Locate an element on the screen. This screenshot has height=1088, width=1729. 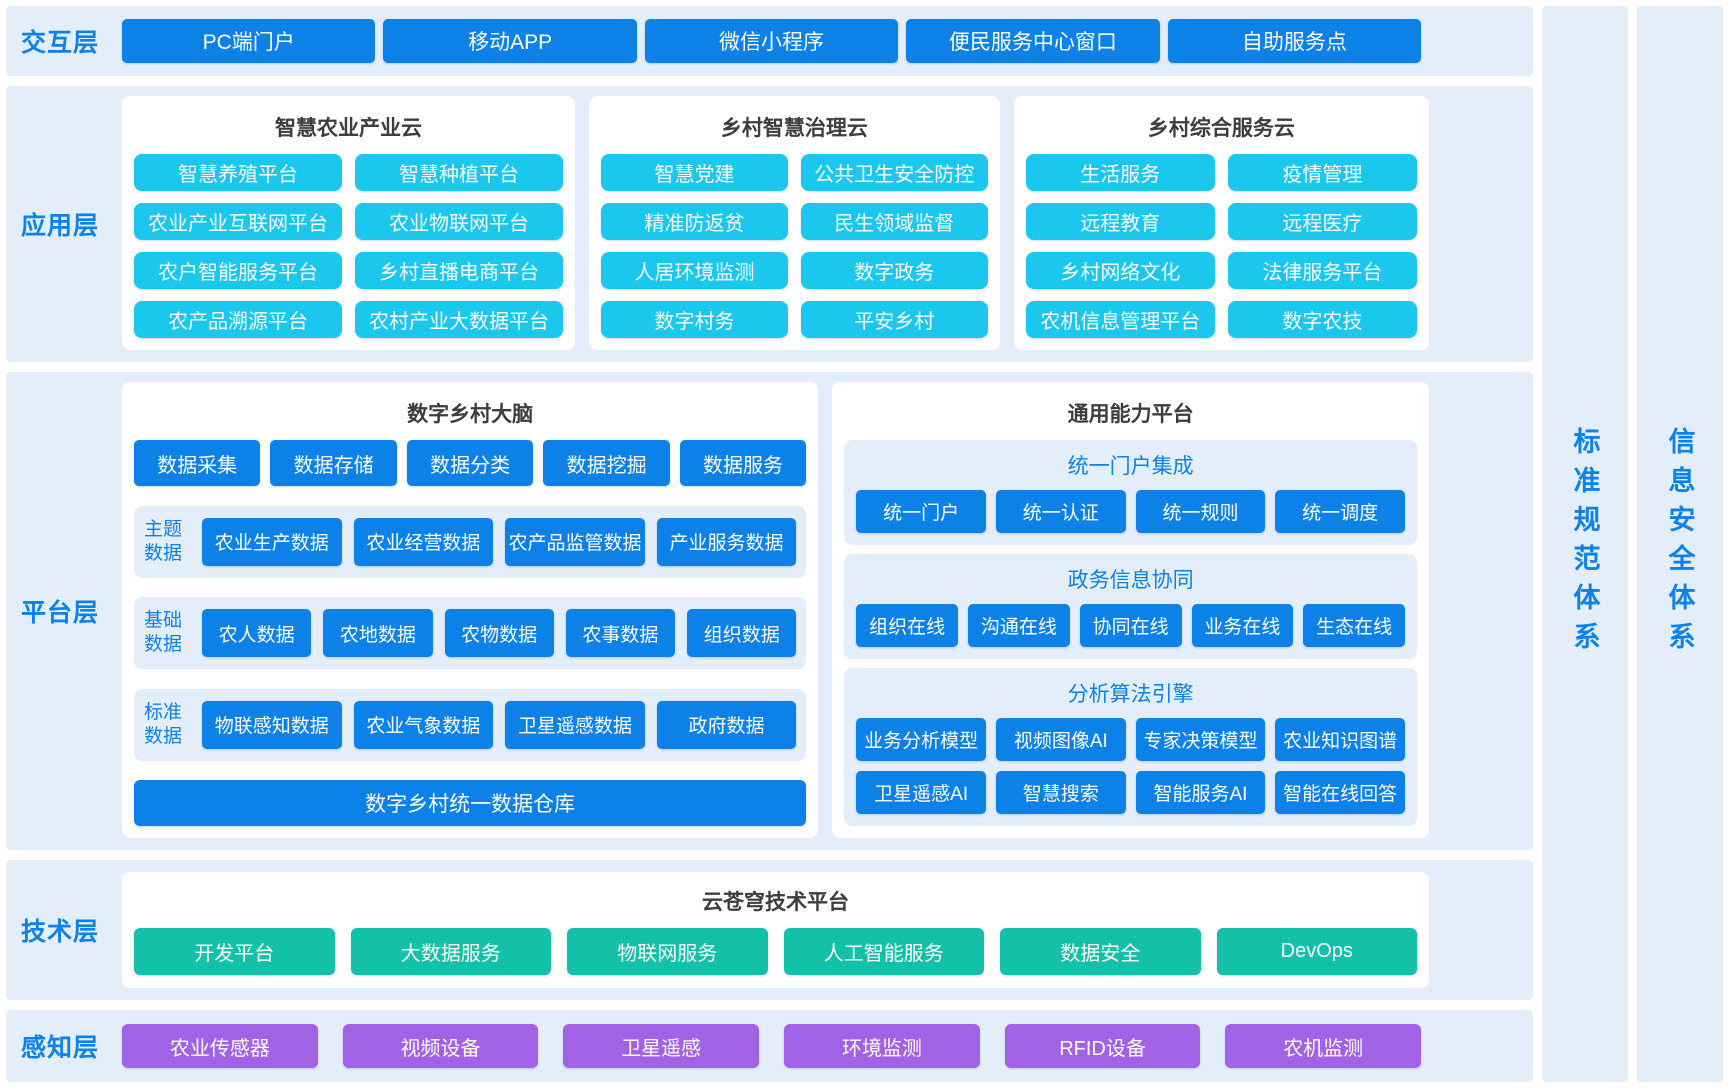
application-item: 数字农技 is located at coordinates (1322, 319).